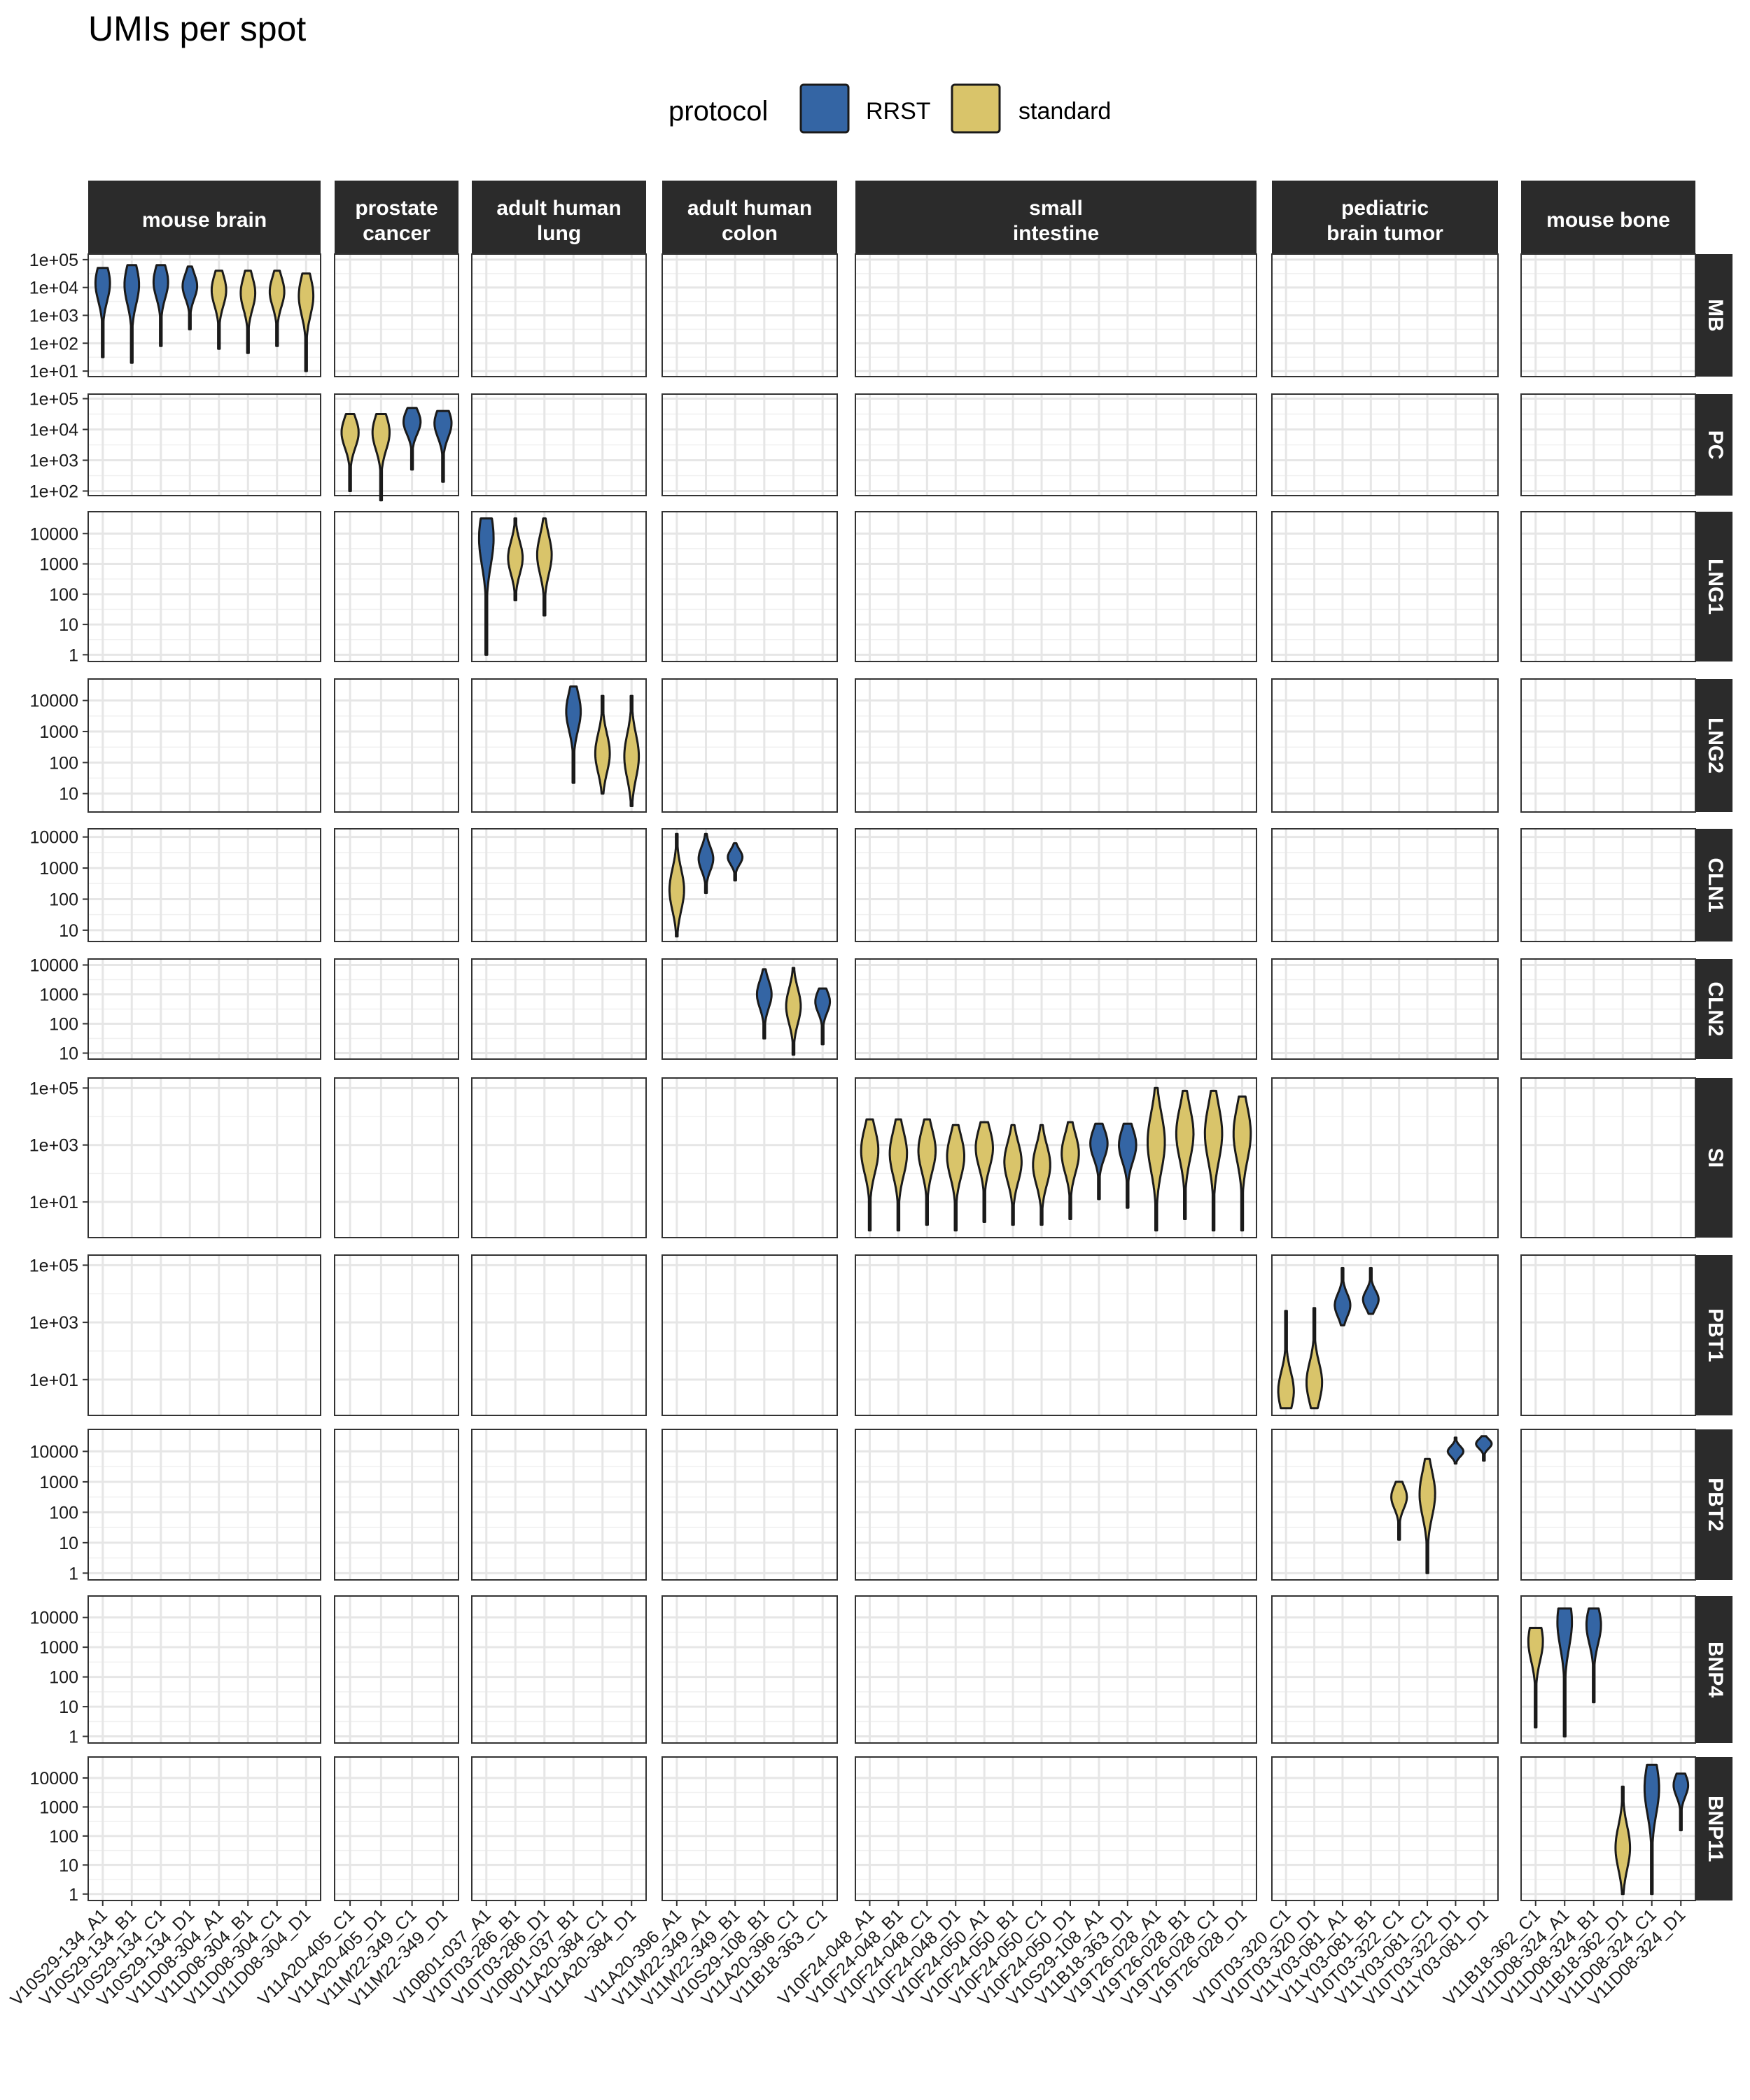 The height and width of the screenshot is (2100, 1750). Describe the element at coordinates (1064, 111) in the screenshot. I see `legend-label-standard: standard` at that location.